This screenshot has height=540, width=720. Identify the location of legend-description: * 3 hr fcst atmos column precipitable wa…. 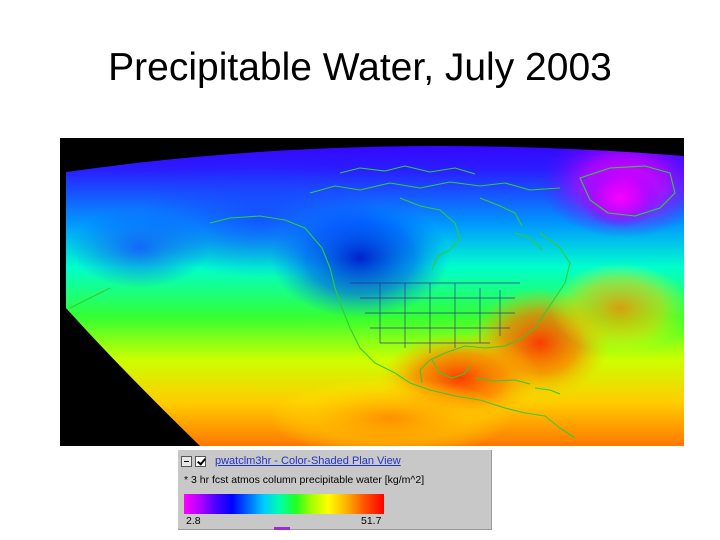
(304, 480).